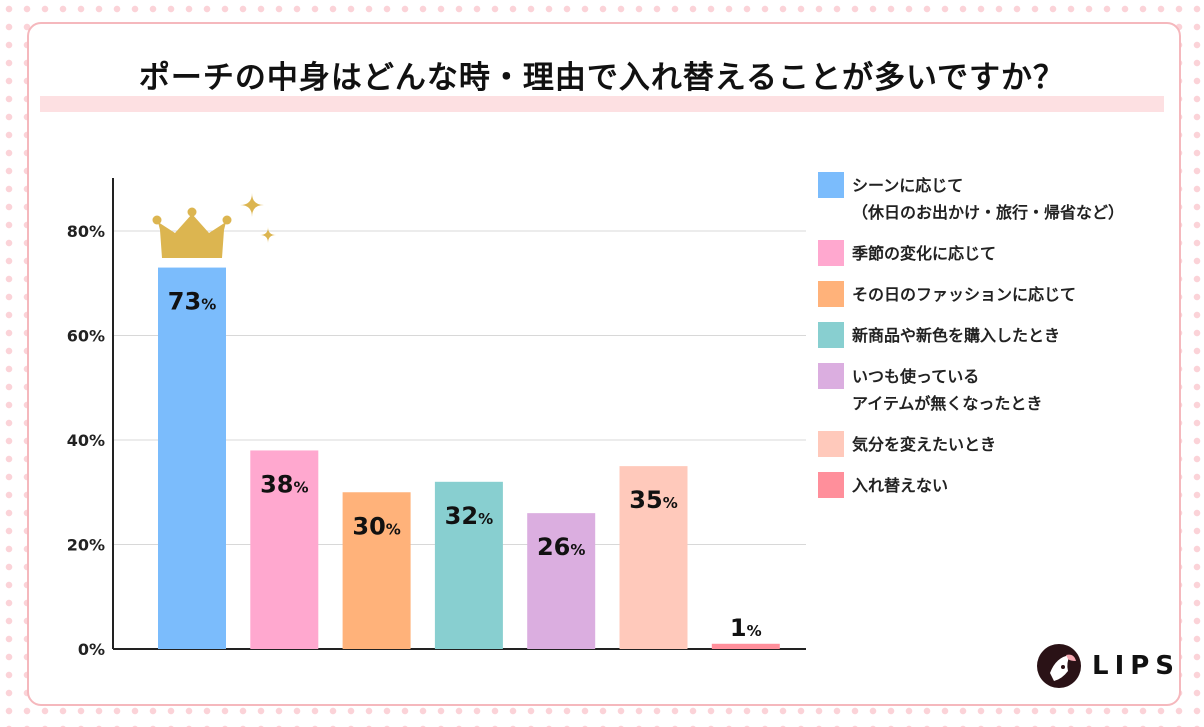 The height and width of the screenshot is (727, 1204). What do you see at coordinates (924, 253) in the screenshot?
I see `legend-label: 季節の変化に応じて` at bounding box center [924, 253].